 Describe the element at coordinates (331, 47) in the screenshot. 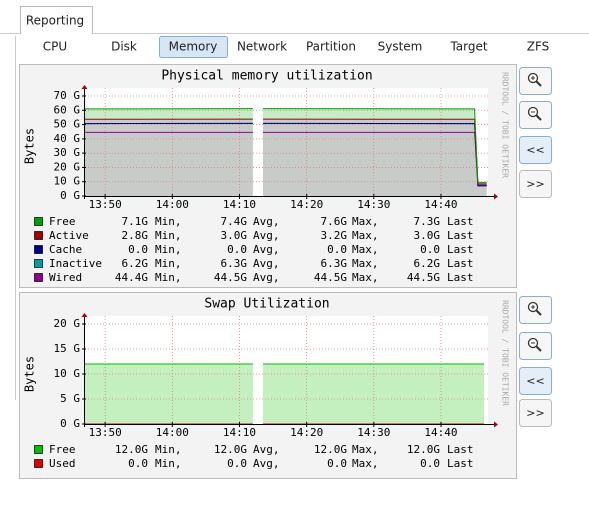

I see `subtab: Partition` at that location.